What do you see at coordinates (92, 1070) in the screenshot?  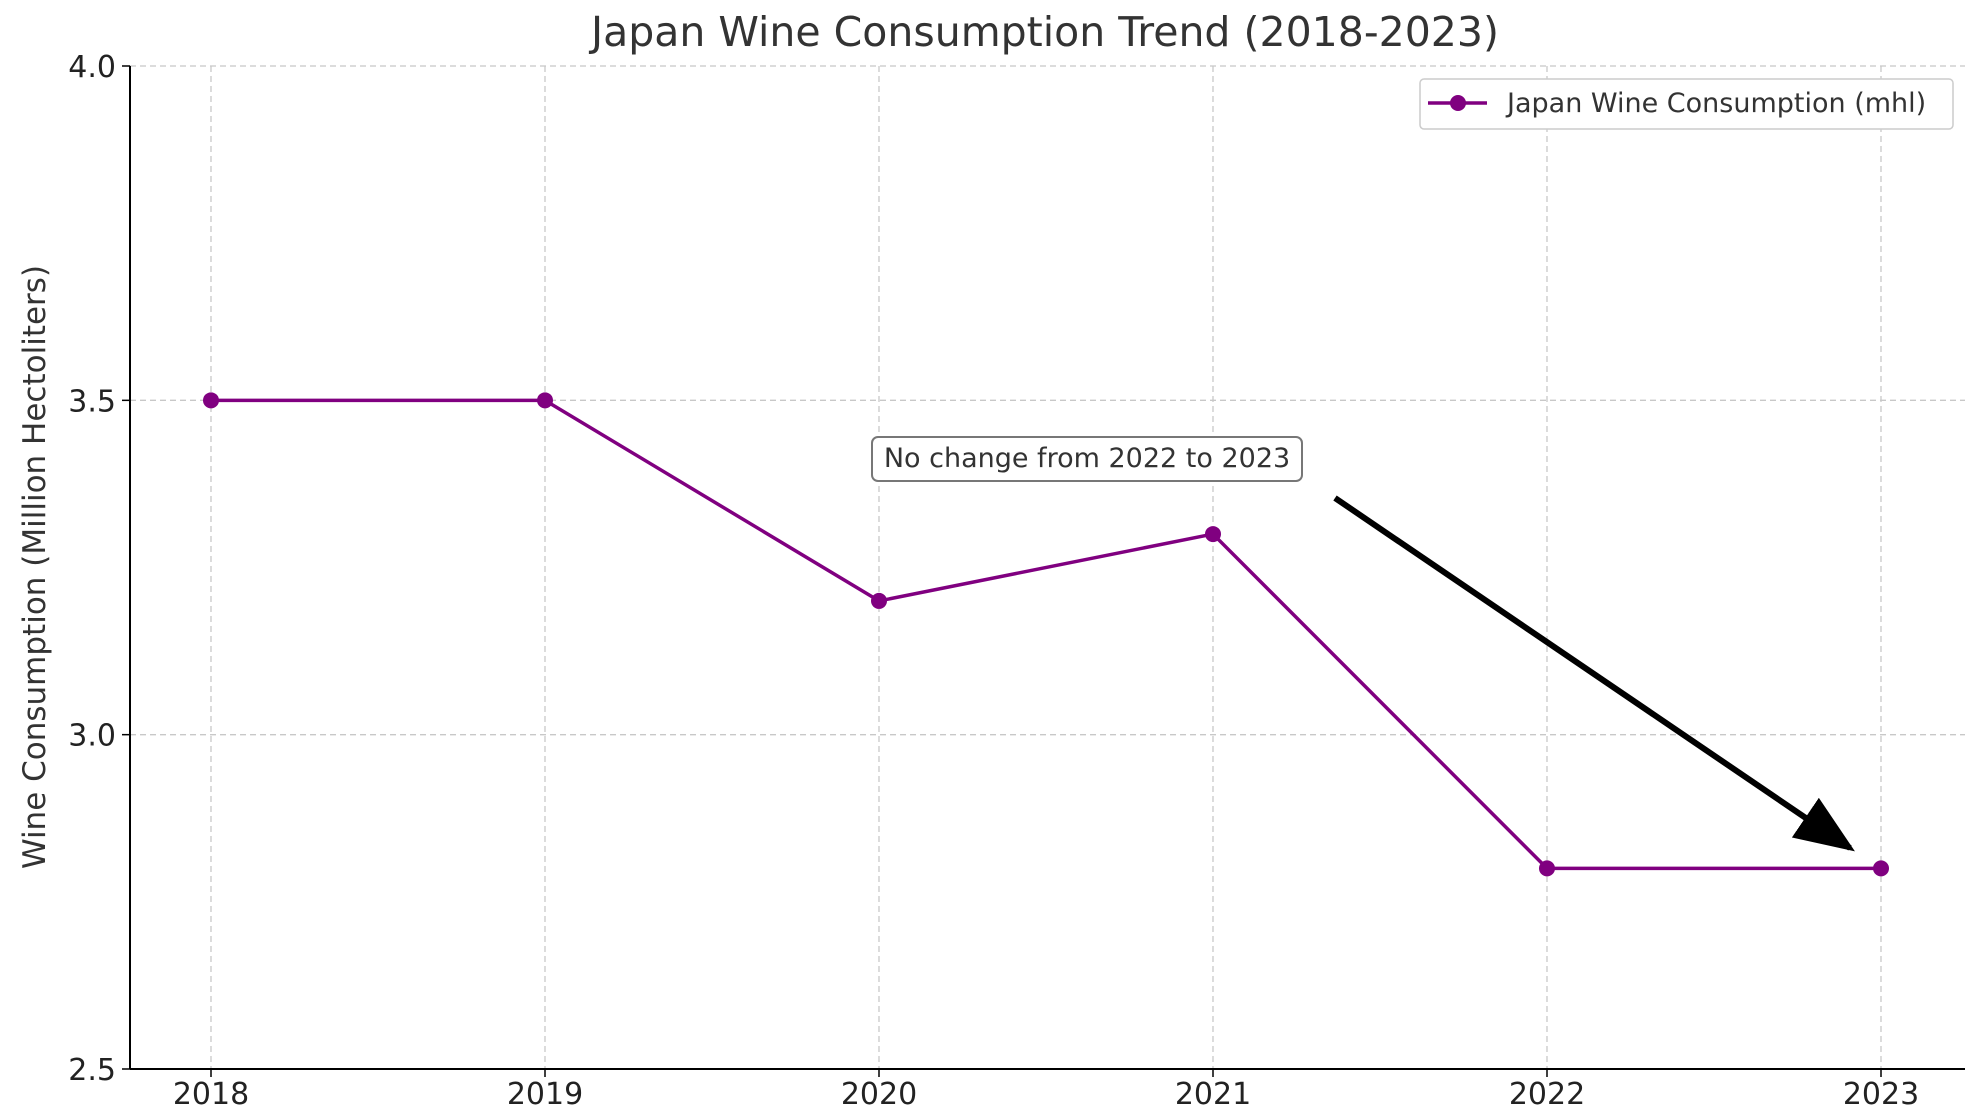 I see `y-tick-label: 2.5` at bounding box center [92, 1070].